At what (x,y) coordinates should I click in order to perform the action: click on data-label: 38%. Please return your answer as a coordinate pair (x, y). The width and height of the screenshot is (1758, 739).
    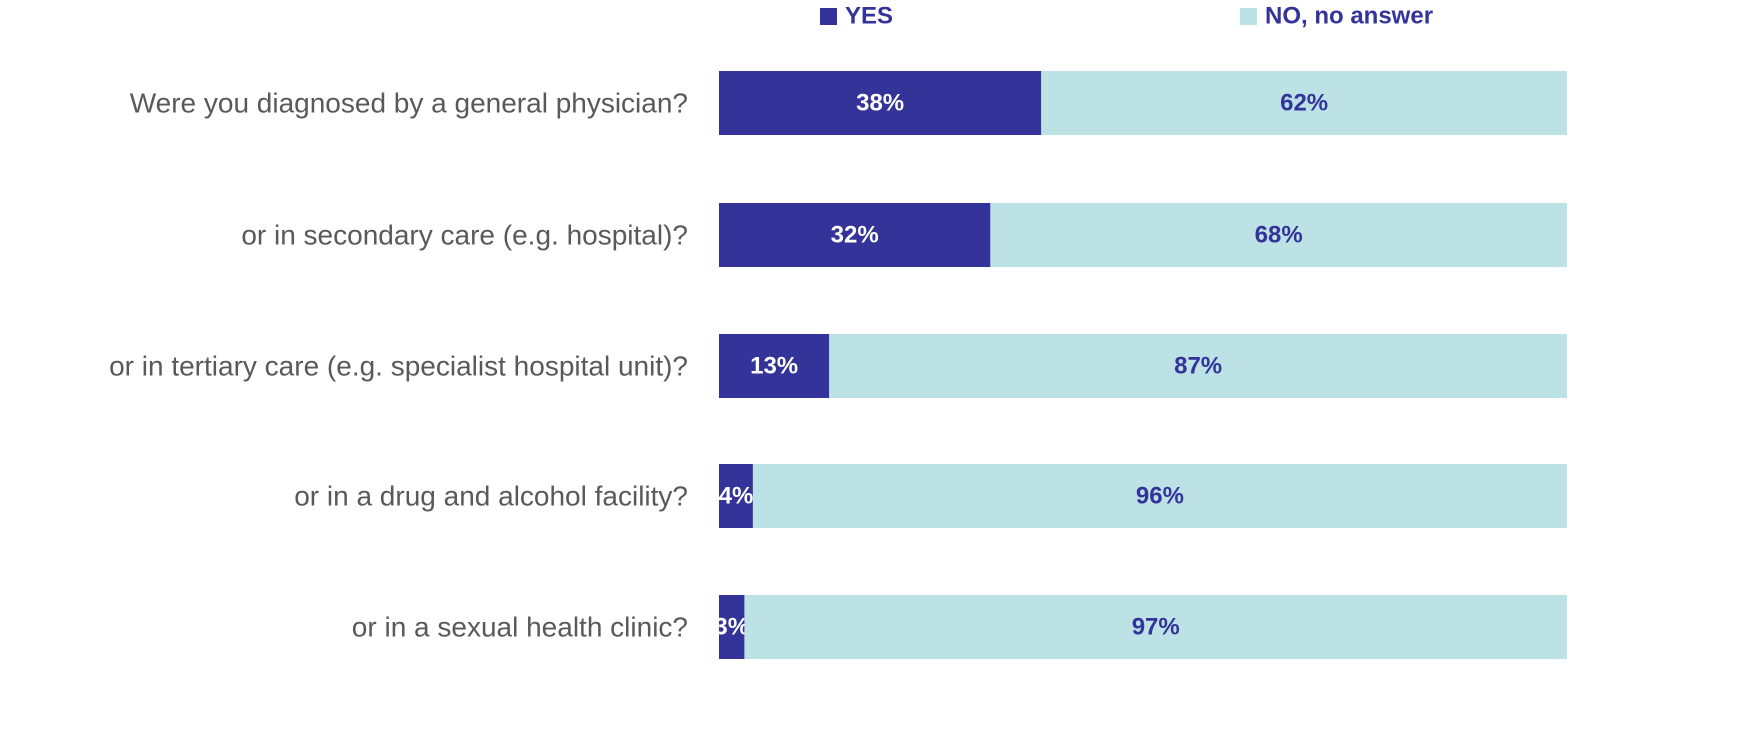
    Looking at the image, I should click on (880, 102).